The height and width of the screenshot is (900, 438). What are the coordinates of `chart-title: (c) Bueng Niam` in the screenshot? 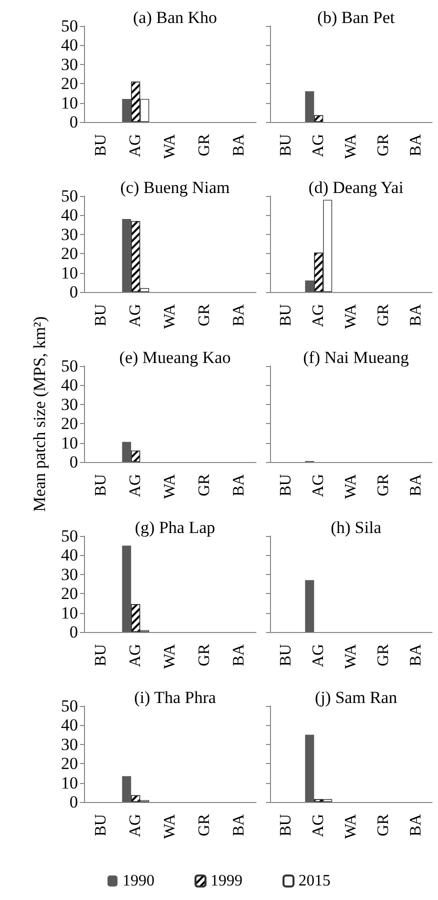 It's located at (175, 187).